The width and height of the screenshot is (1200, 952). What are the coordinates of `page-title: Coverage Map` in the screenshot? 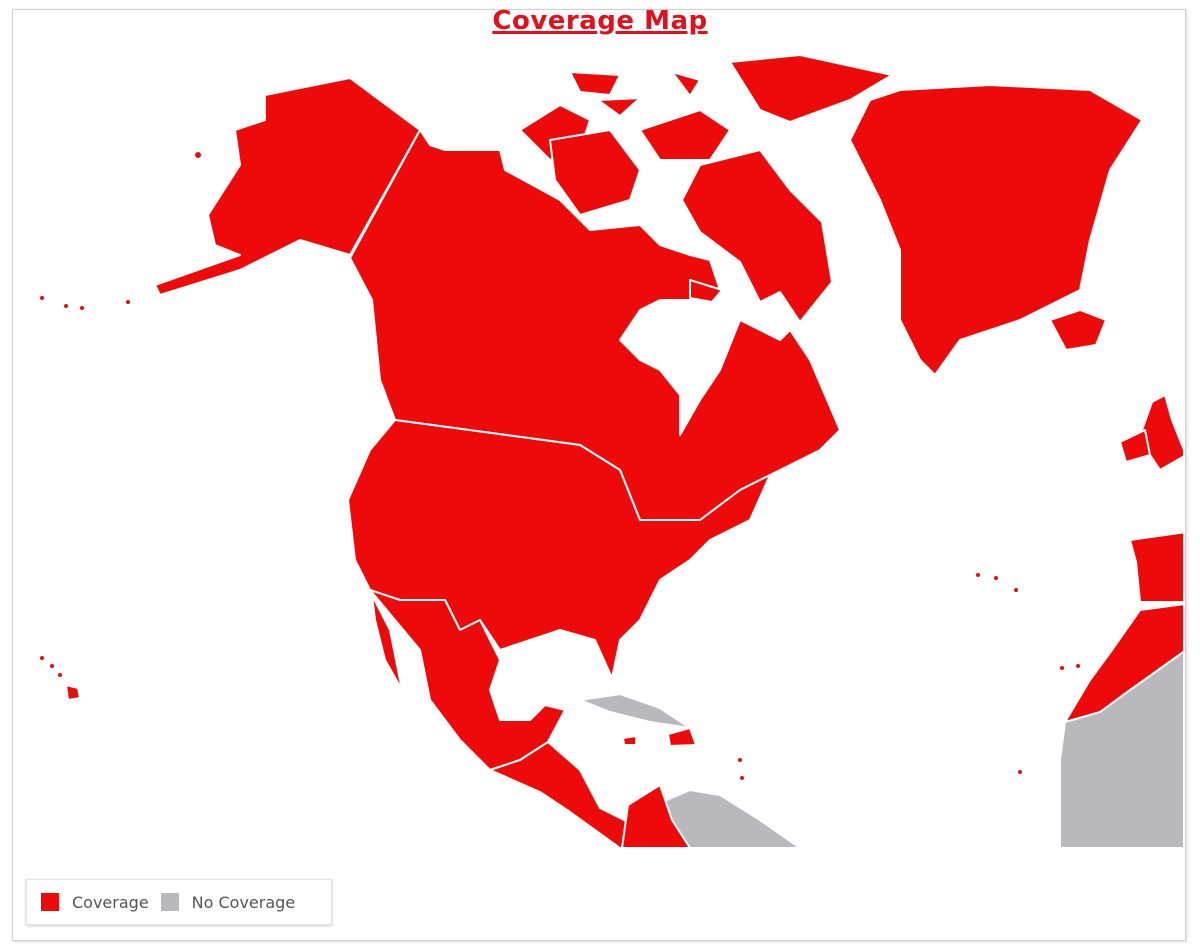 It's located at (600, 21).